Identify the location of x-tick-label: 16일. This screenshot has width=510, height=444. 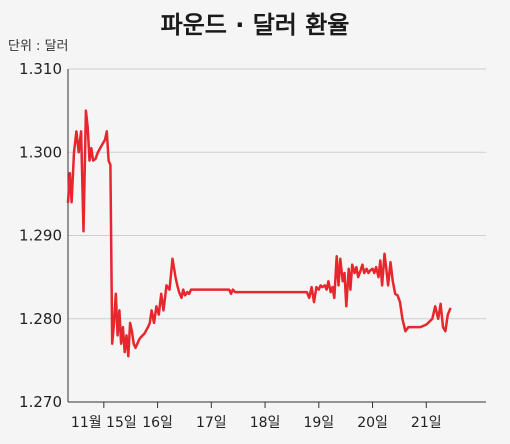
(157, 423).